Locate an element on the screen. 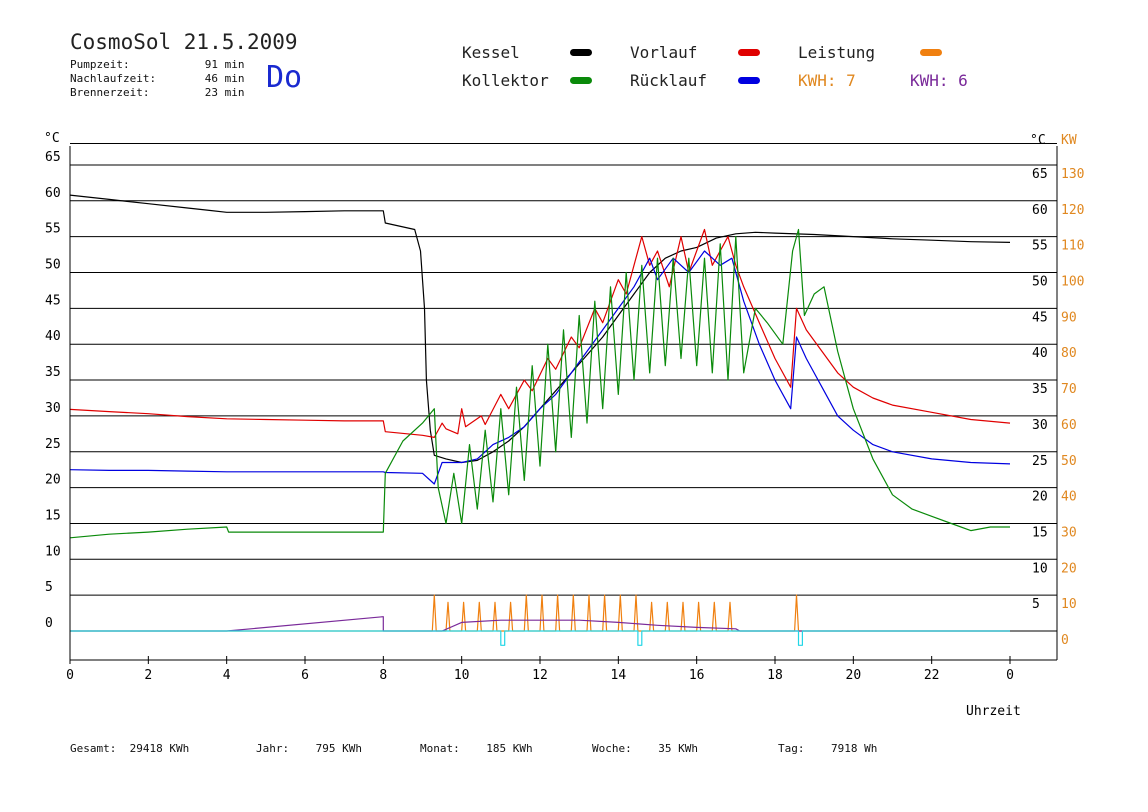 This screenshot has height=812, width=1148. x-tick-label: 20 is located at coordinates (854, 675).